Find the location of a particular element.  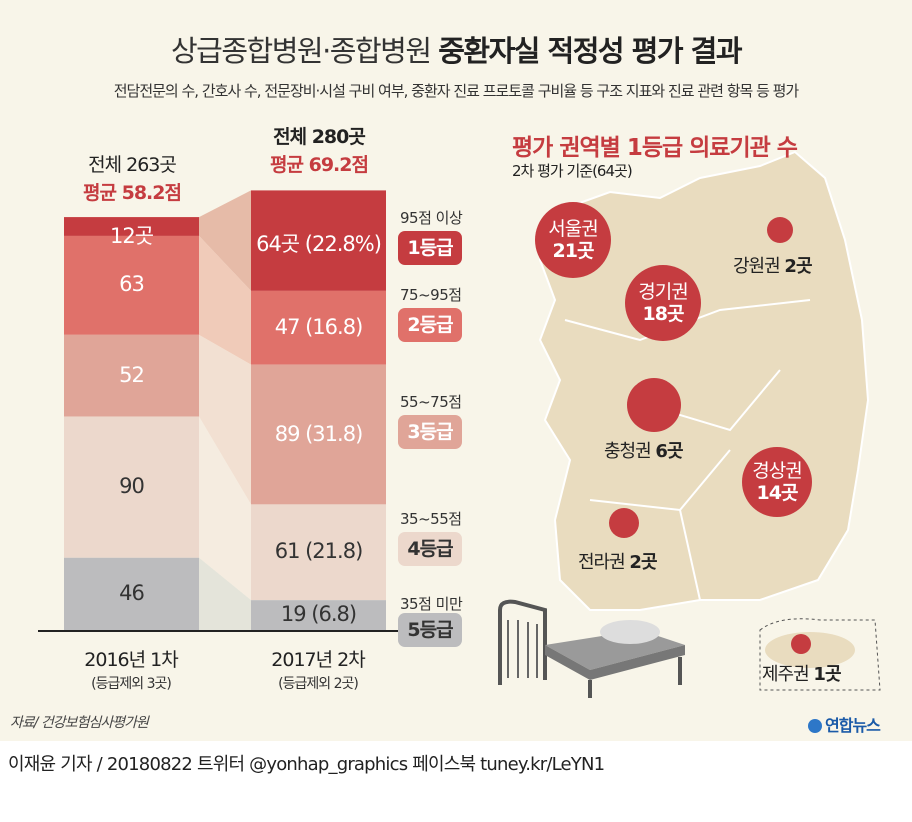

bar-value-label: 61 (21.8) is located at coordinates (319, 551).